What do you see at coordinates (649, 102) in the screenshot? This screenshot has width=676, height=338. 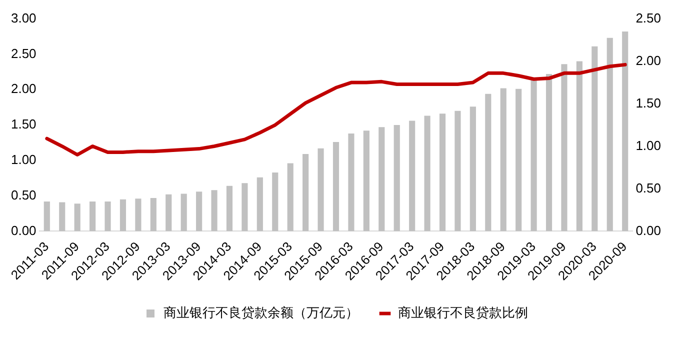 I see `y2-tick-label: 1.50` at bounding box center [649, 102].